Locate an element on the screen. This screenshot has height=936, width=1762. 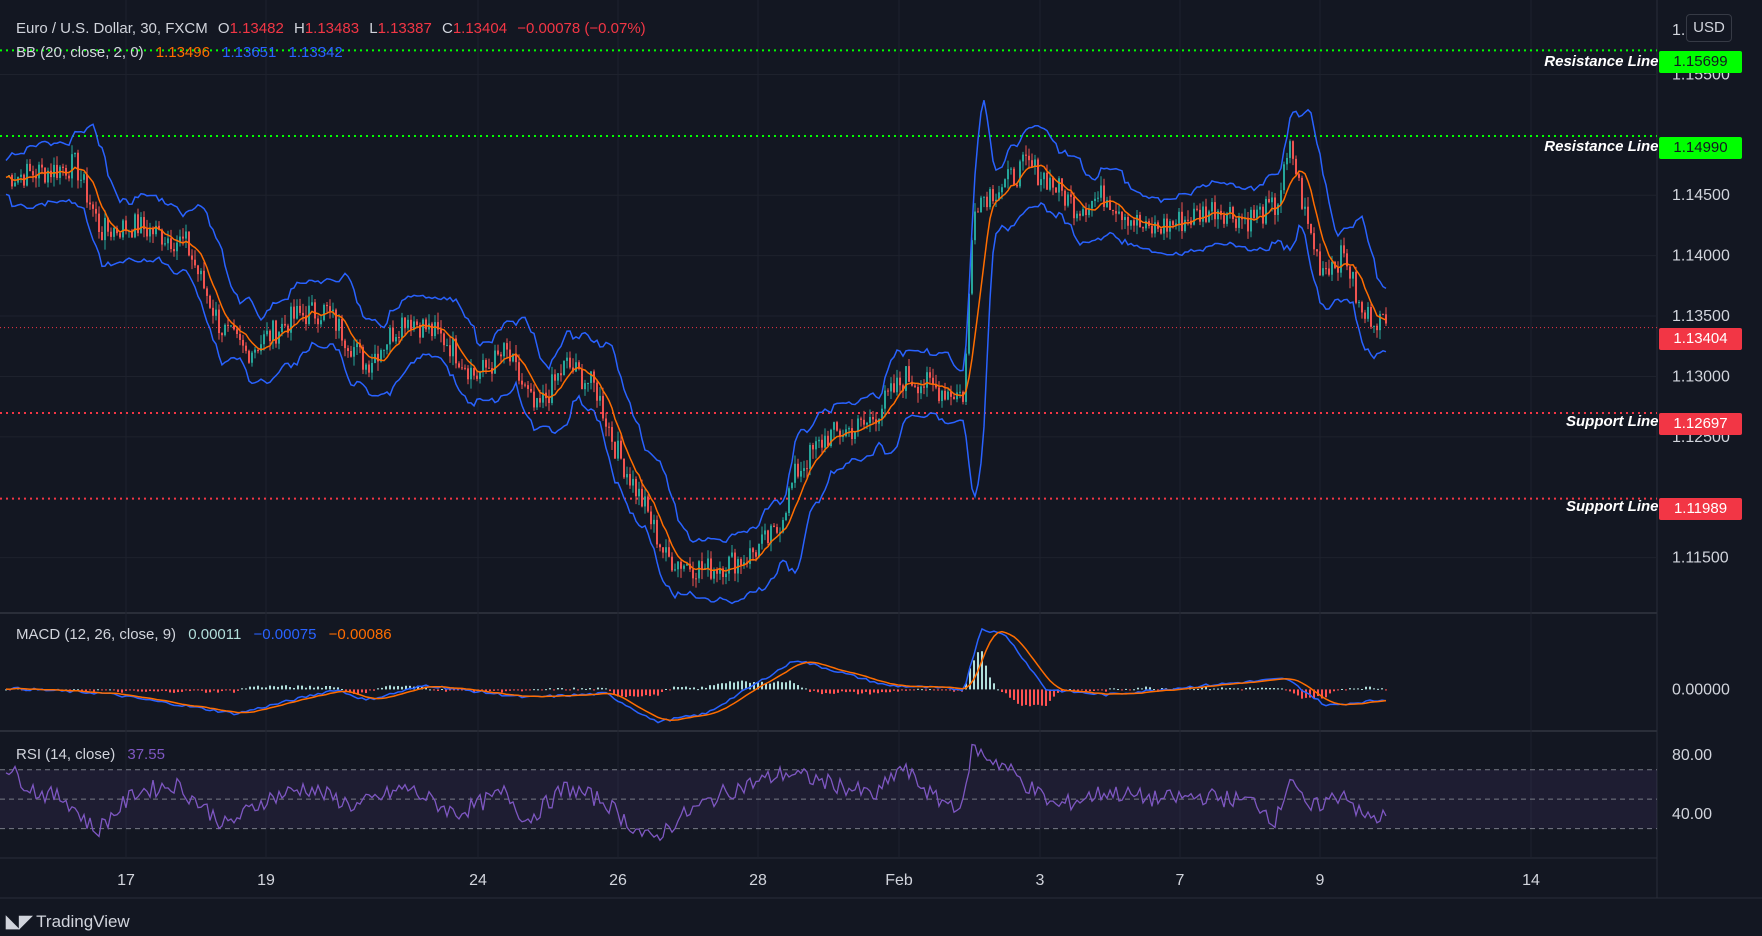
ohlc-high: H1.13483 is located at coordinates (326, 28).